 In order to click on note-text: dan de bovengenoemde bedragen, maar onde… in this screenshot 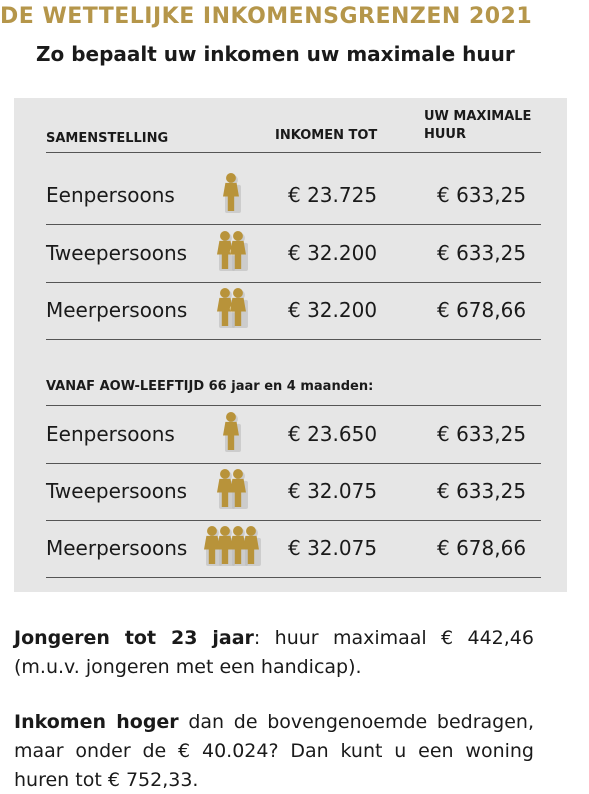, I will do `click(274, 751)`.